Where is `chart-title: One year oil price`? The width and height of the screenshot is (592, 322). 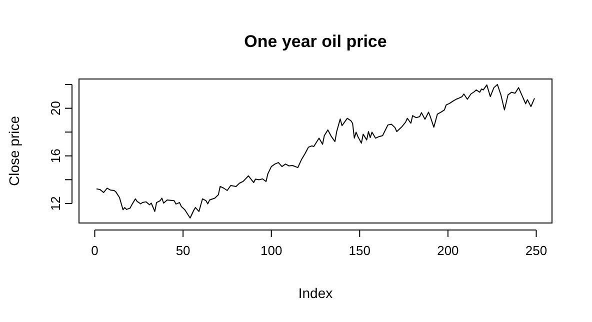
chart-title: One year oil price is located at coordinates (315, 41).